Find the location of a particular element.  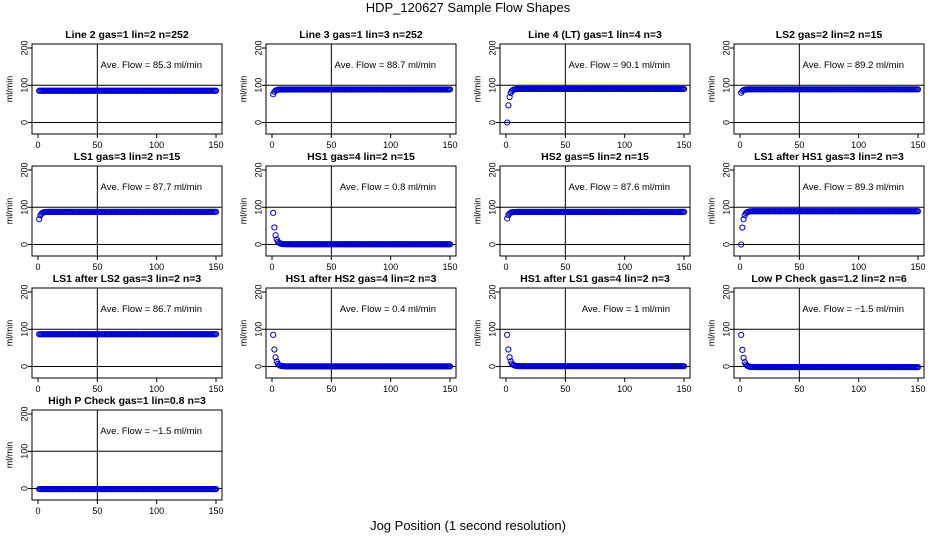

panel-title: Line 4 (LT) gas=1 lin=4 n=3 is located at coordinates (595, 35).